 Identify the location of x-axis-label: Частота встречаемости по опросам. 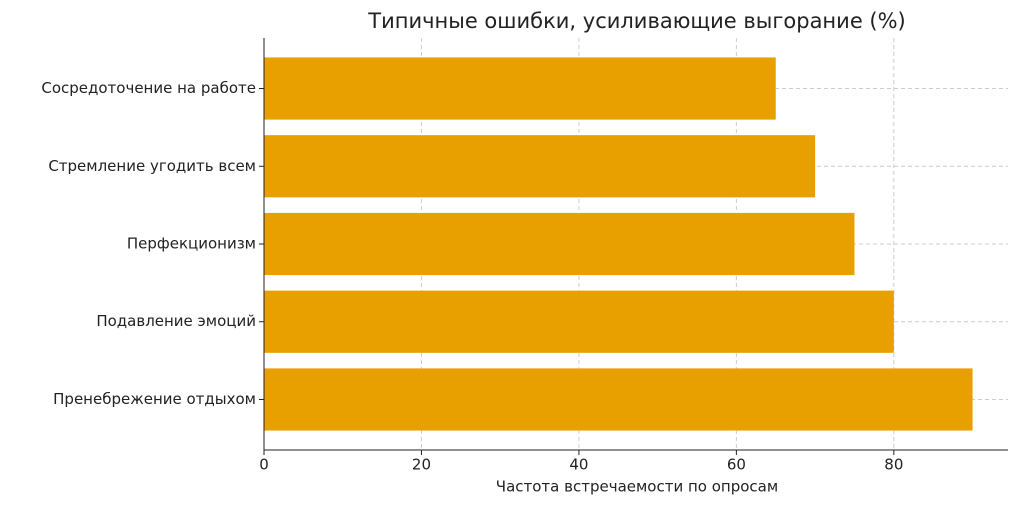
(637, 487).